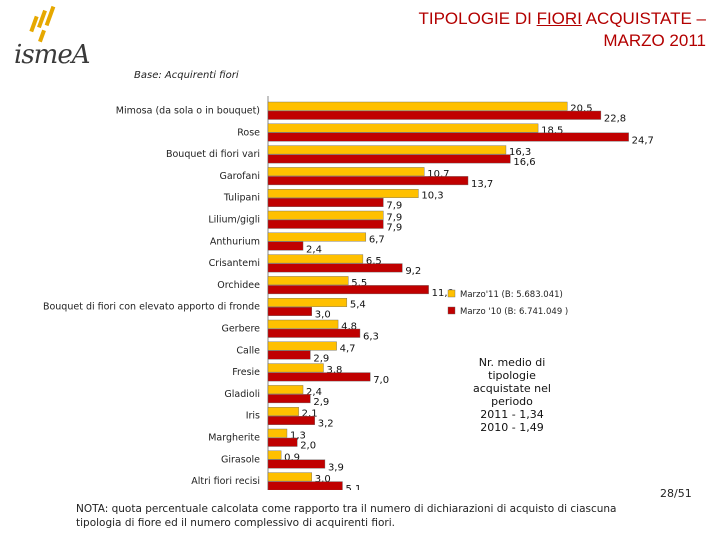  I want to click on title-line2: MARZO 2011, so click(654, 40).